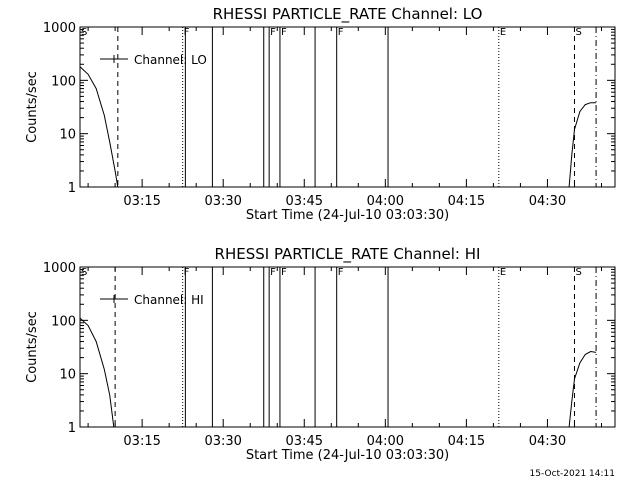 This screenshot has width=640, height=480. What do you see at coordinates (169, 300) in the screenshot?
I see `legend-label: Channel: HI` at bounding box center [169, 300].